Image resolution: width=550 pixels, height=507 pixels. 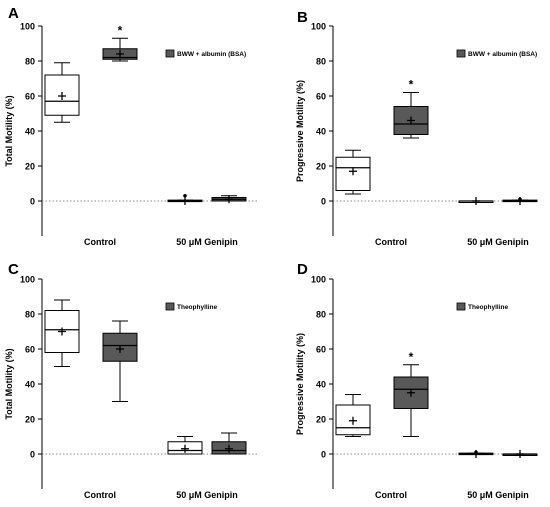 I want to click on box-grey-control, so click(x=120, y=361).